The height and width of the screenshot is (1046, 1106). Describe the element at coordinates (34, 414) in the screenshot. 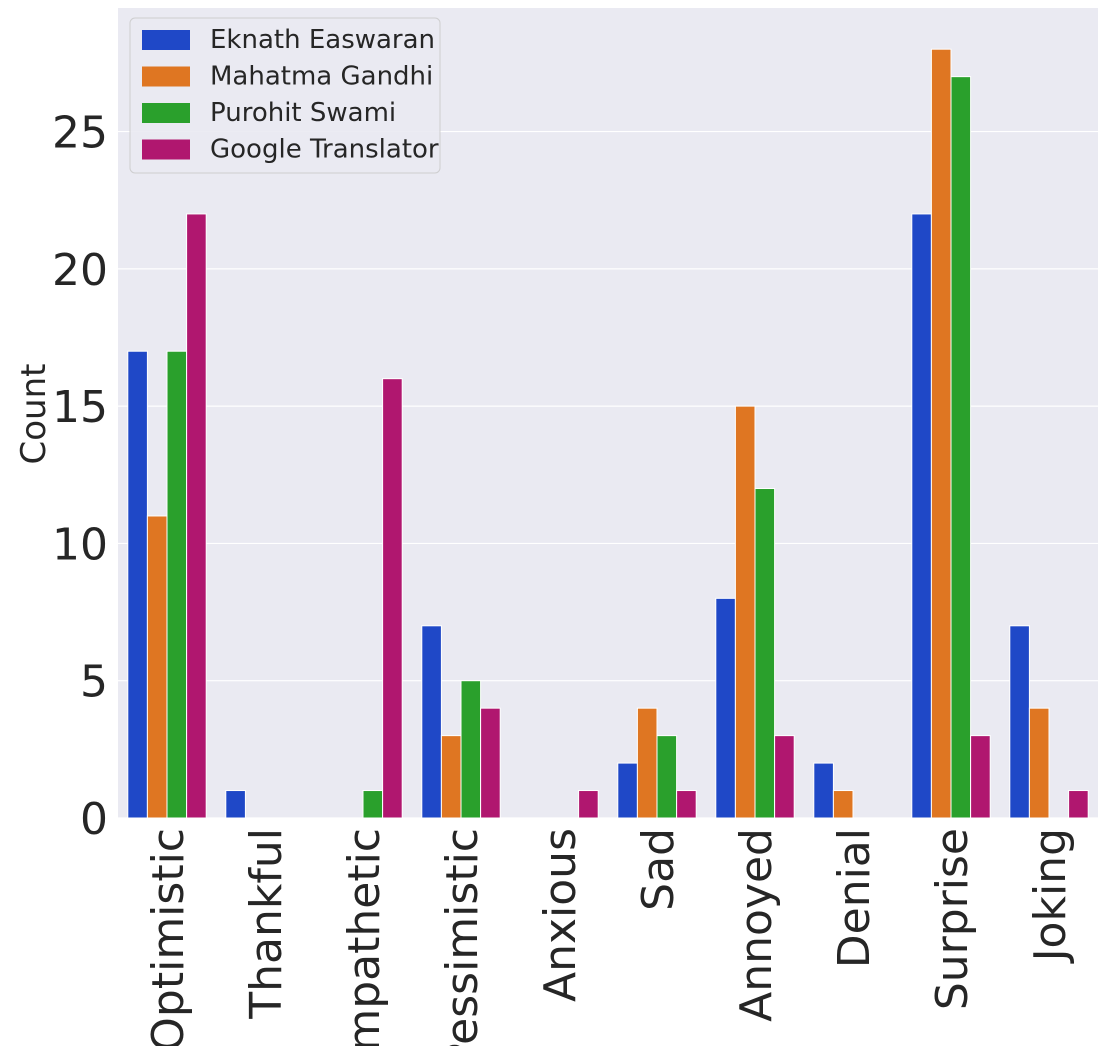

I see `y-axis-label: Count` at that location.